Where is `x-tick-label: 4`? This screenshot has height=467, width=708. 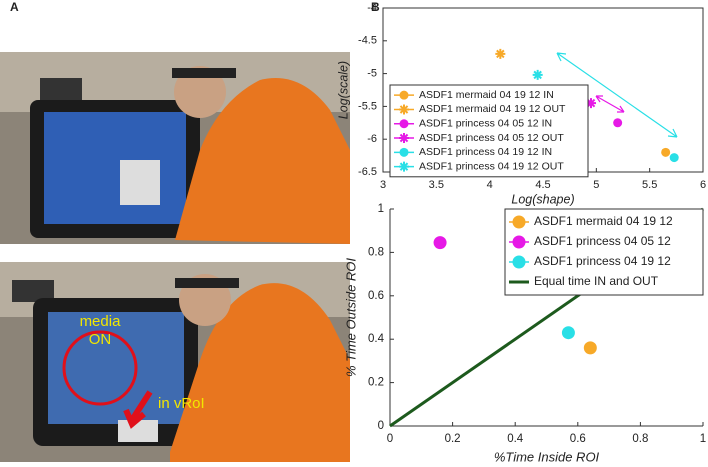
x-tick-label: 4 is located at coordinates (490, 185).